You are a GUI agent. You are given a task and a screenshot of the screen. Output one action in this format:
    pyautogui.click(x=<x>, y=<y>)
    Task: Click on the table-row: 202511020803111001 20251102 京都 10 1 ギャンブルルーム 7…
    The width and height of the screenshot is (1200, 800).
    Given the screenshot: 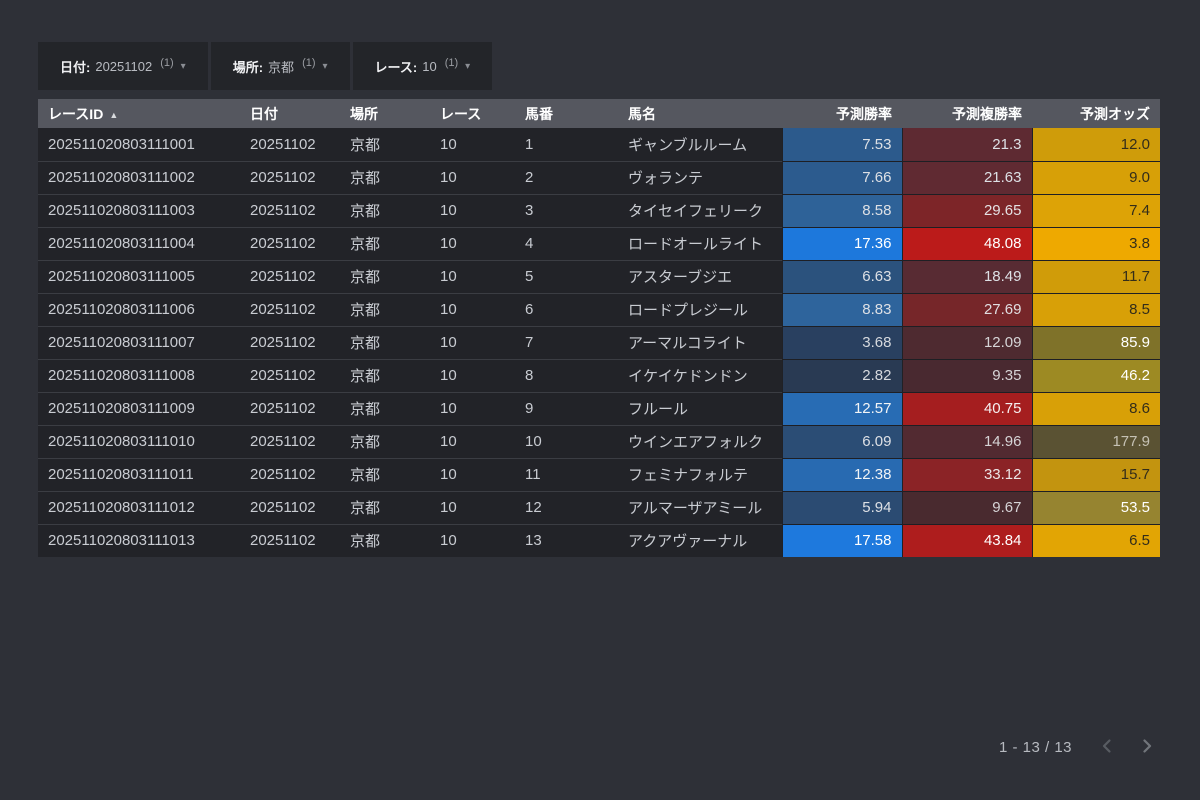 What is the action you would take?
    pyautogui.click(x=599, y=144)
    